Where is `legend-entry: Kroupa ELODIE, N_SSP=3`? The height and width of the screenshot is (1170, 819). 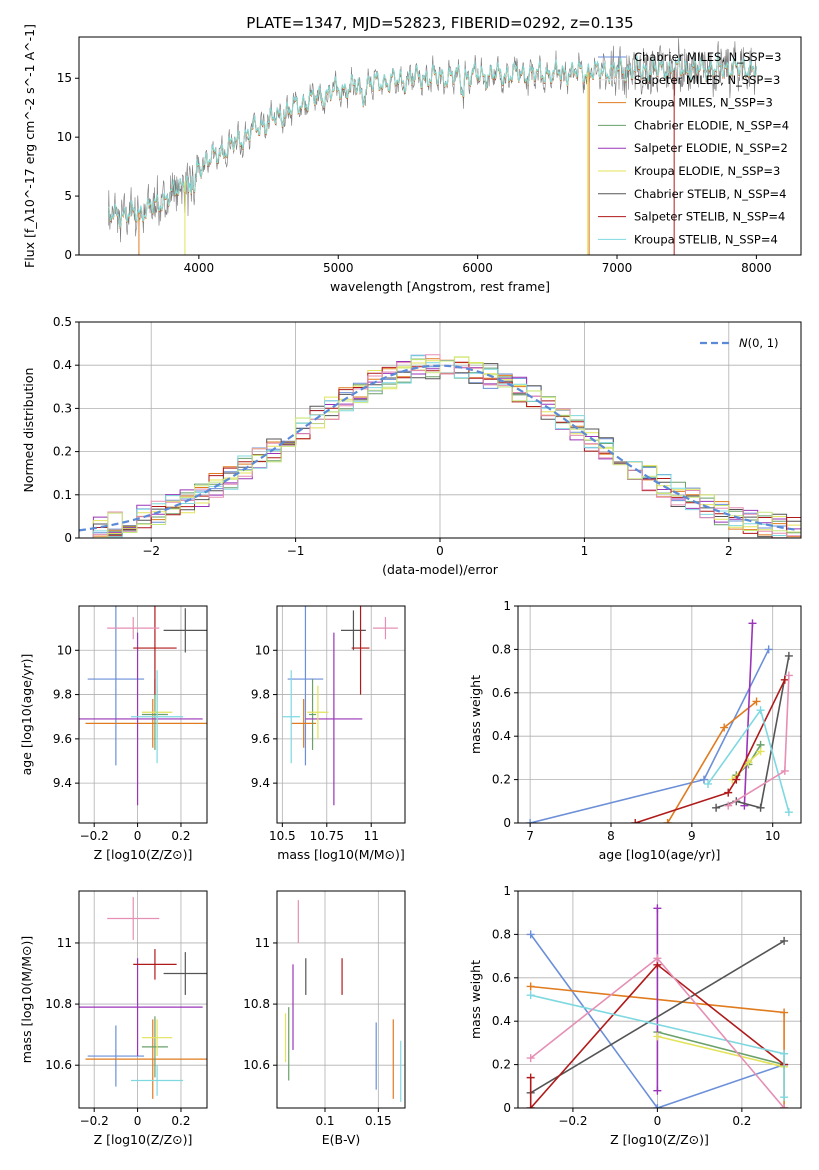
legend-entry: Kroupa ELODIE, N_SSP=3 is located at coordinates (707, 171).